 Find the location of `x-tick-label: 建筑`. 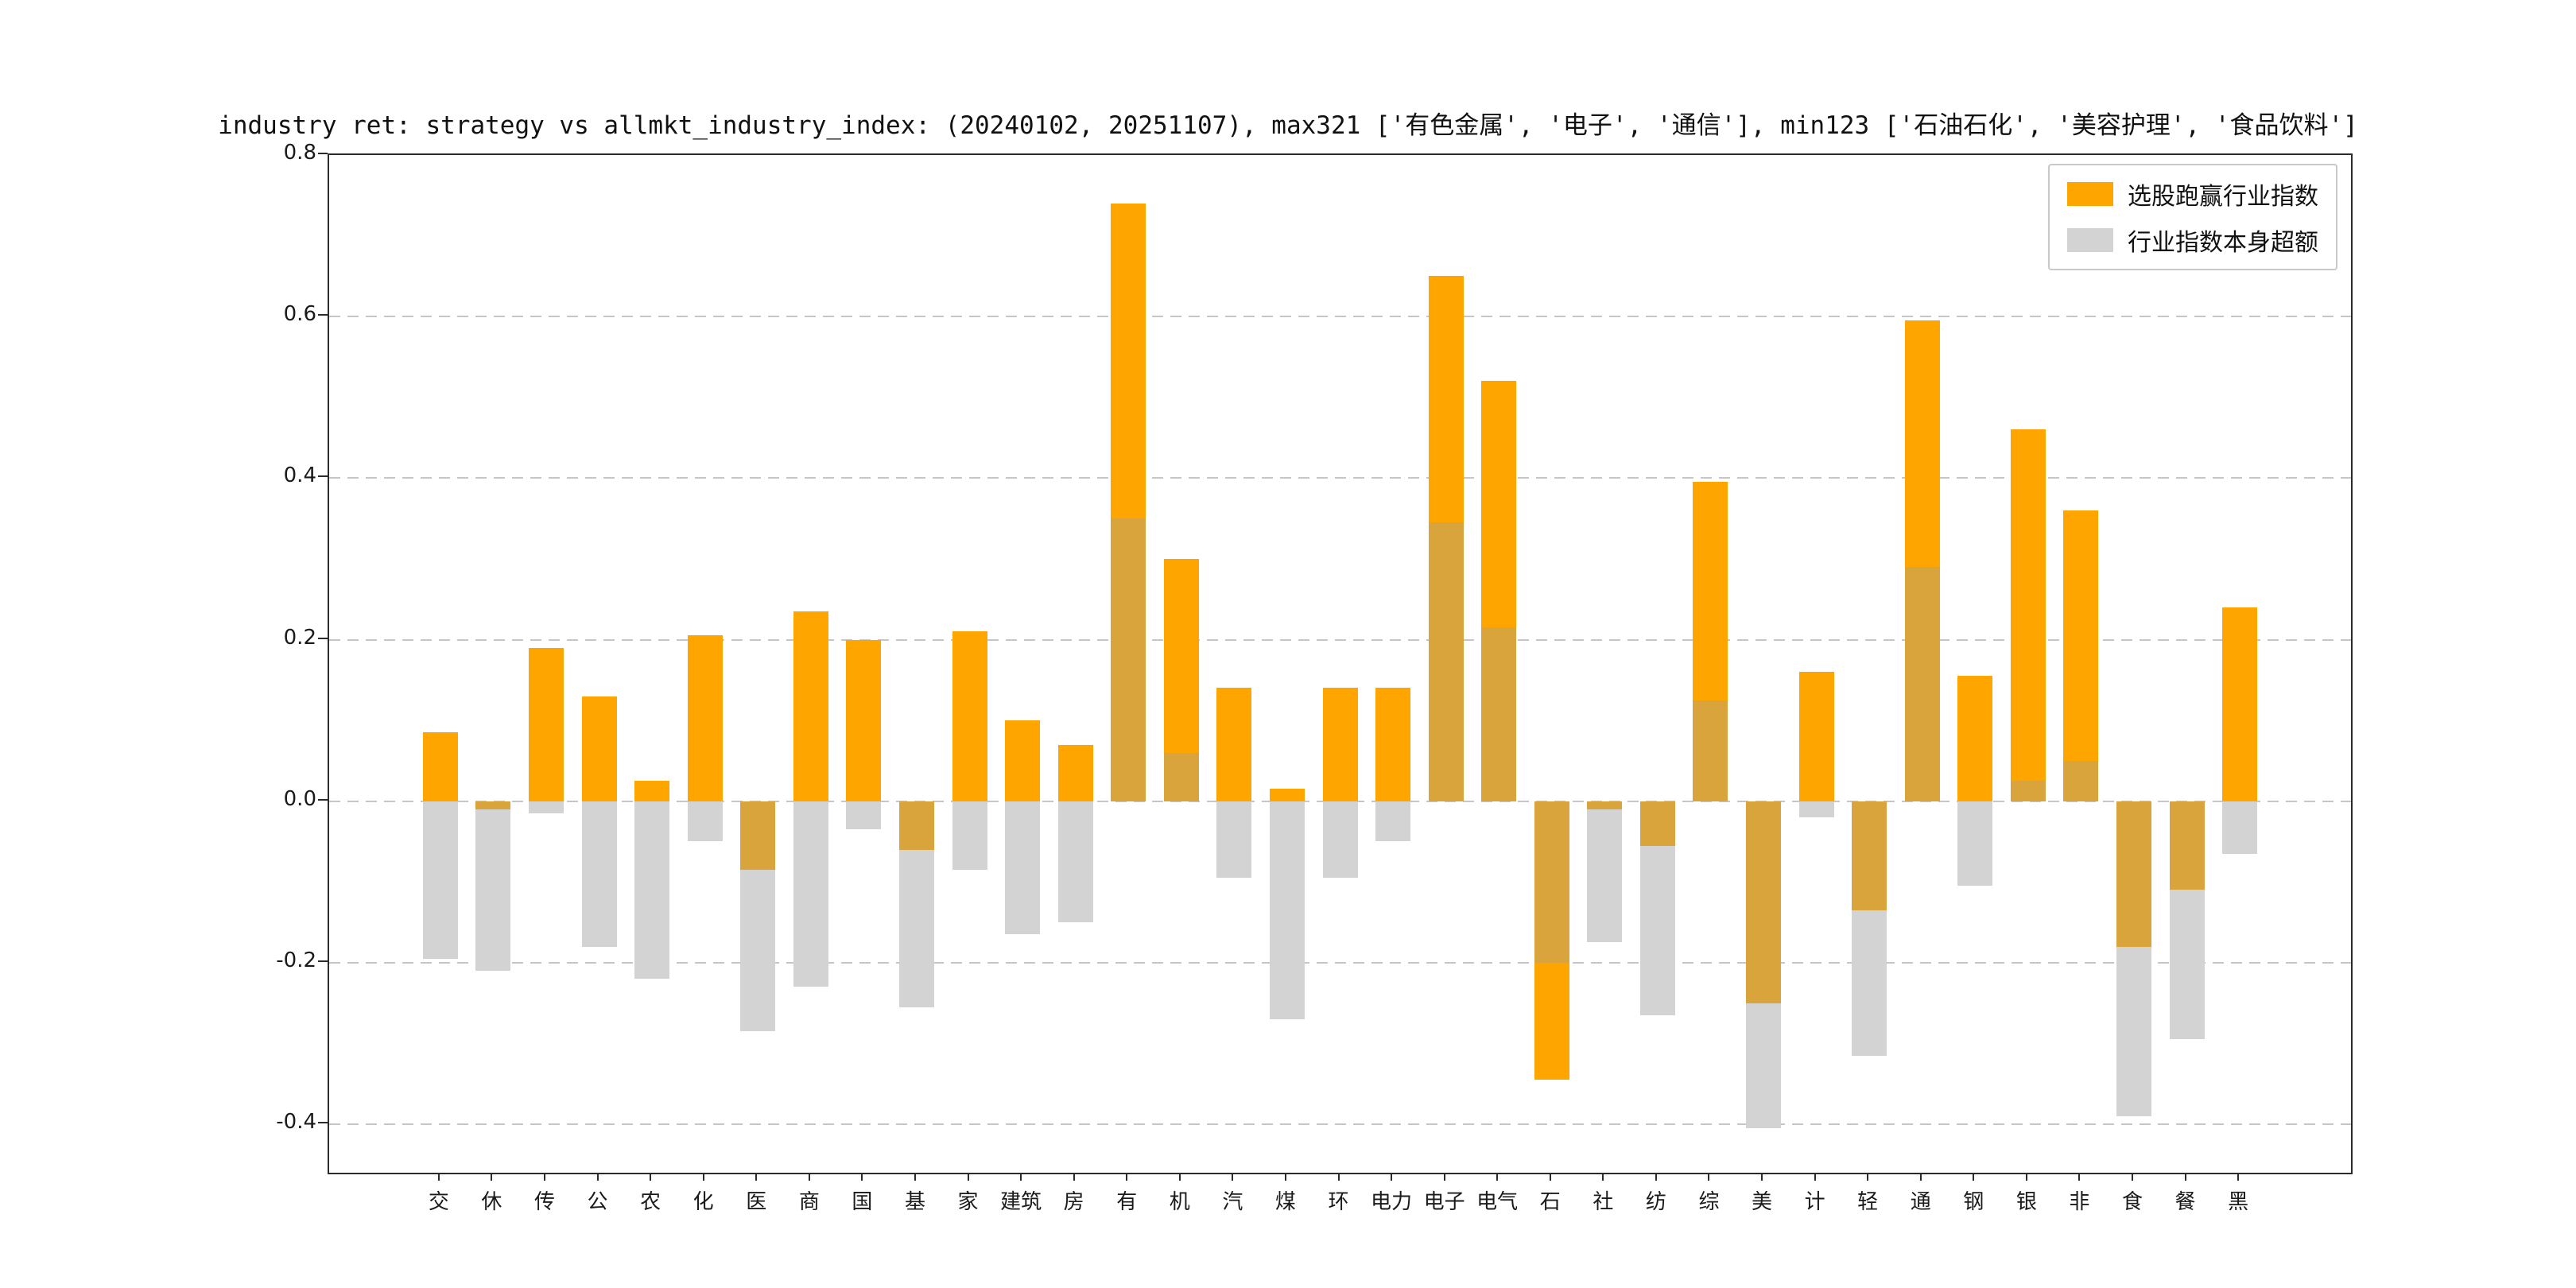

x-tick-label: 建筑 is located at coordinates (1021, 1202).